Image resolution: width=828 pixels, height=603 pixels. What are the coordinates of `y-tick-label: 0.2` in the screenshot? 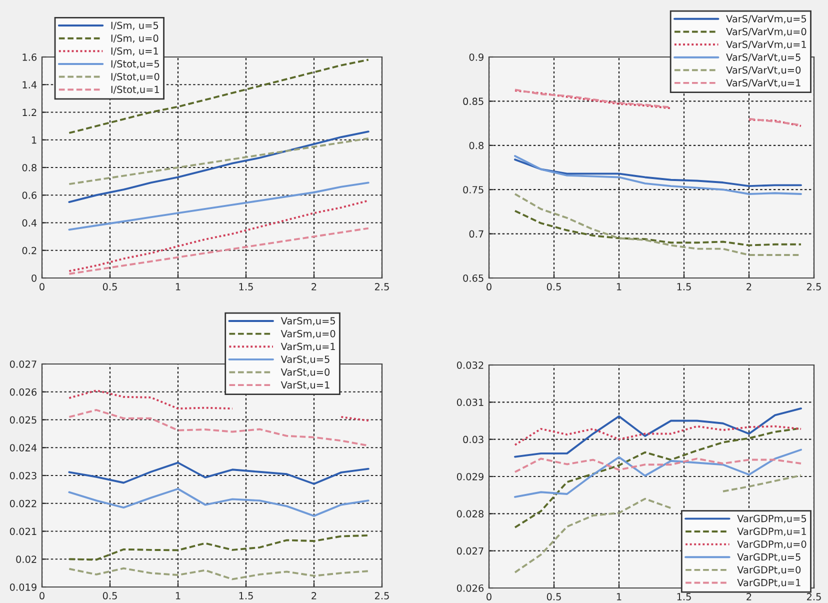 It's located at (29, 250).